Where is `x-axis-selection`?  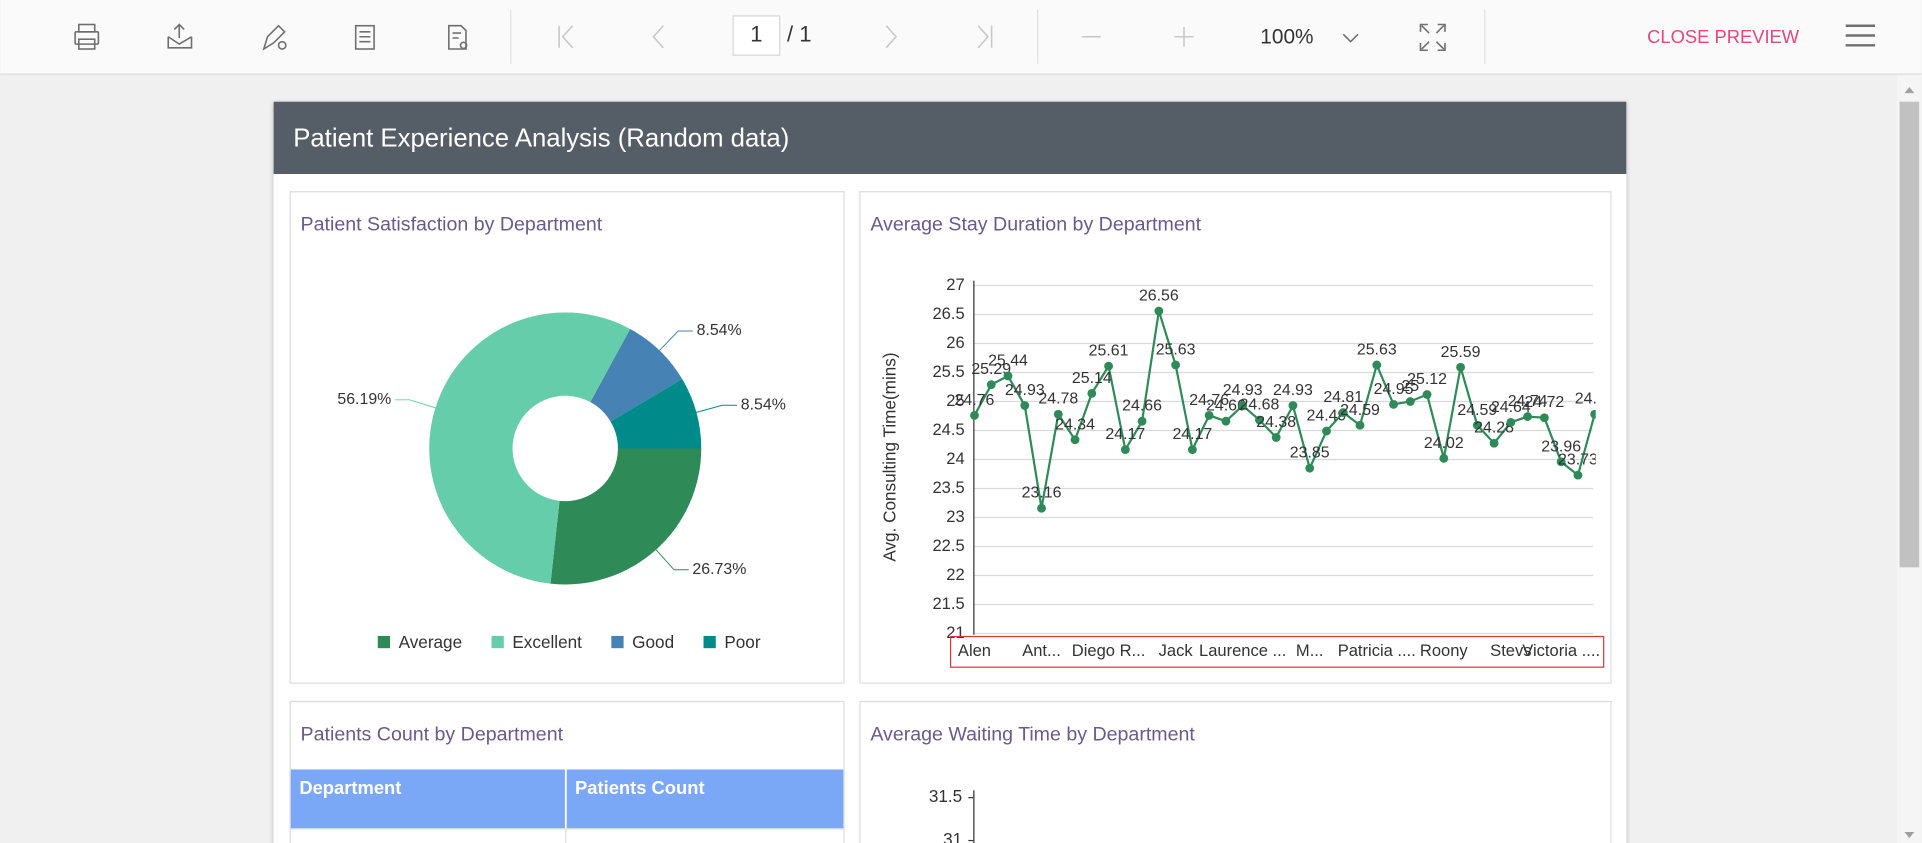 x-axis-selection is located at coordinates (1277, 651).